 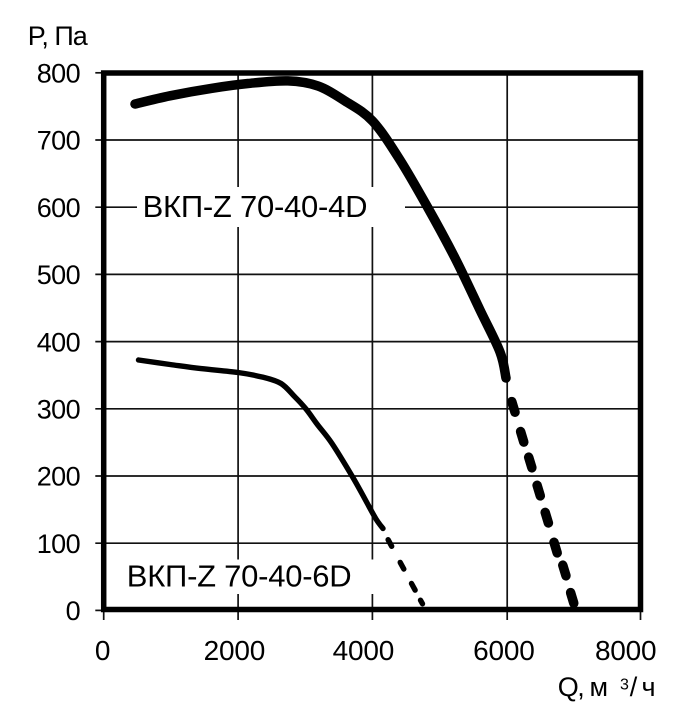 What do you see at coordinates (504, 650) in the screenshot?
I see `svg-text: 6000` at bounding box center [504, 650].